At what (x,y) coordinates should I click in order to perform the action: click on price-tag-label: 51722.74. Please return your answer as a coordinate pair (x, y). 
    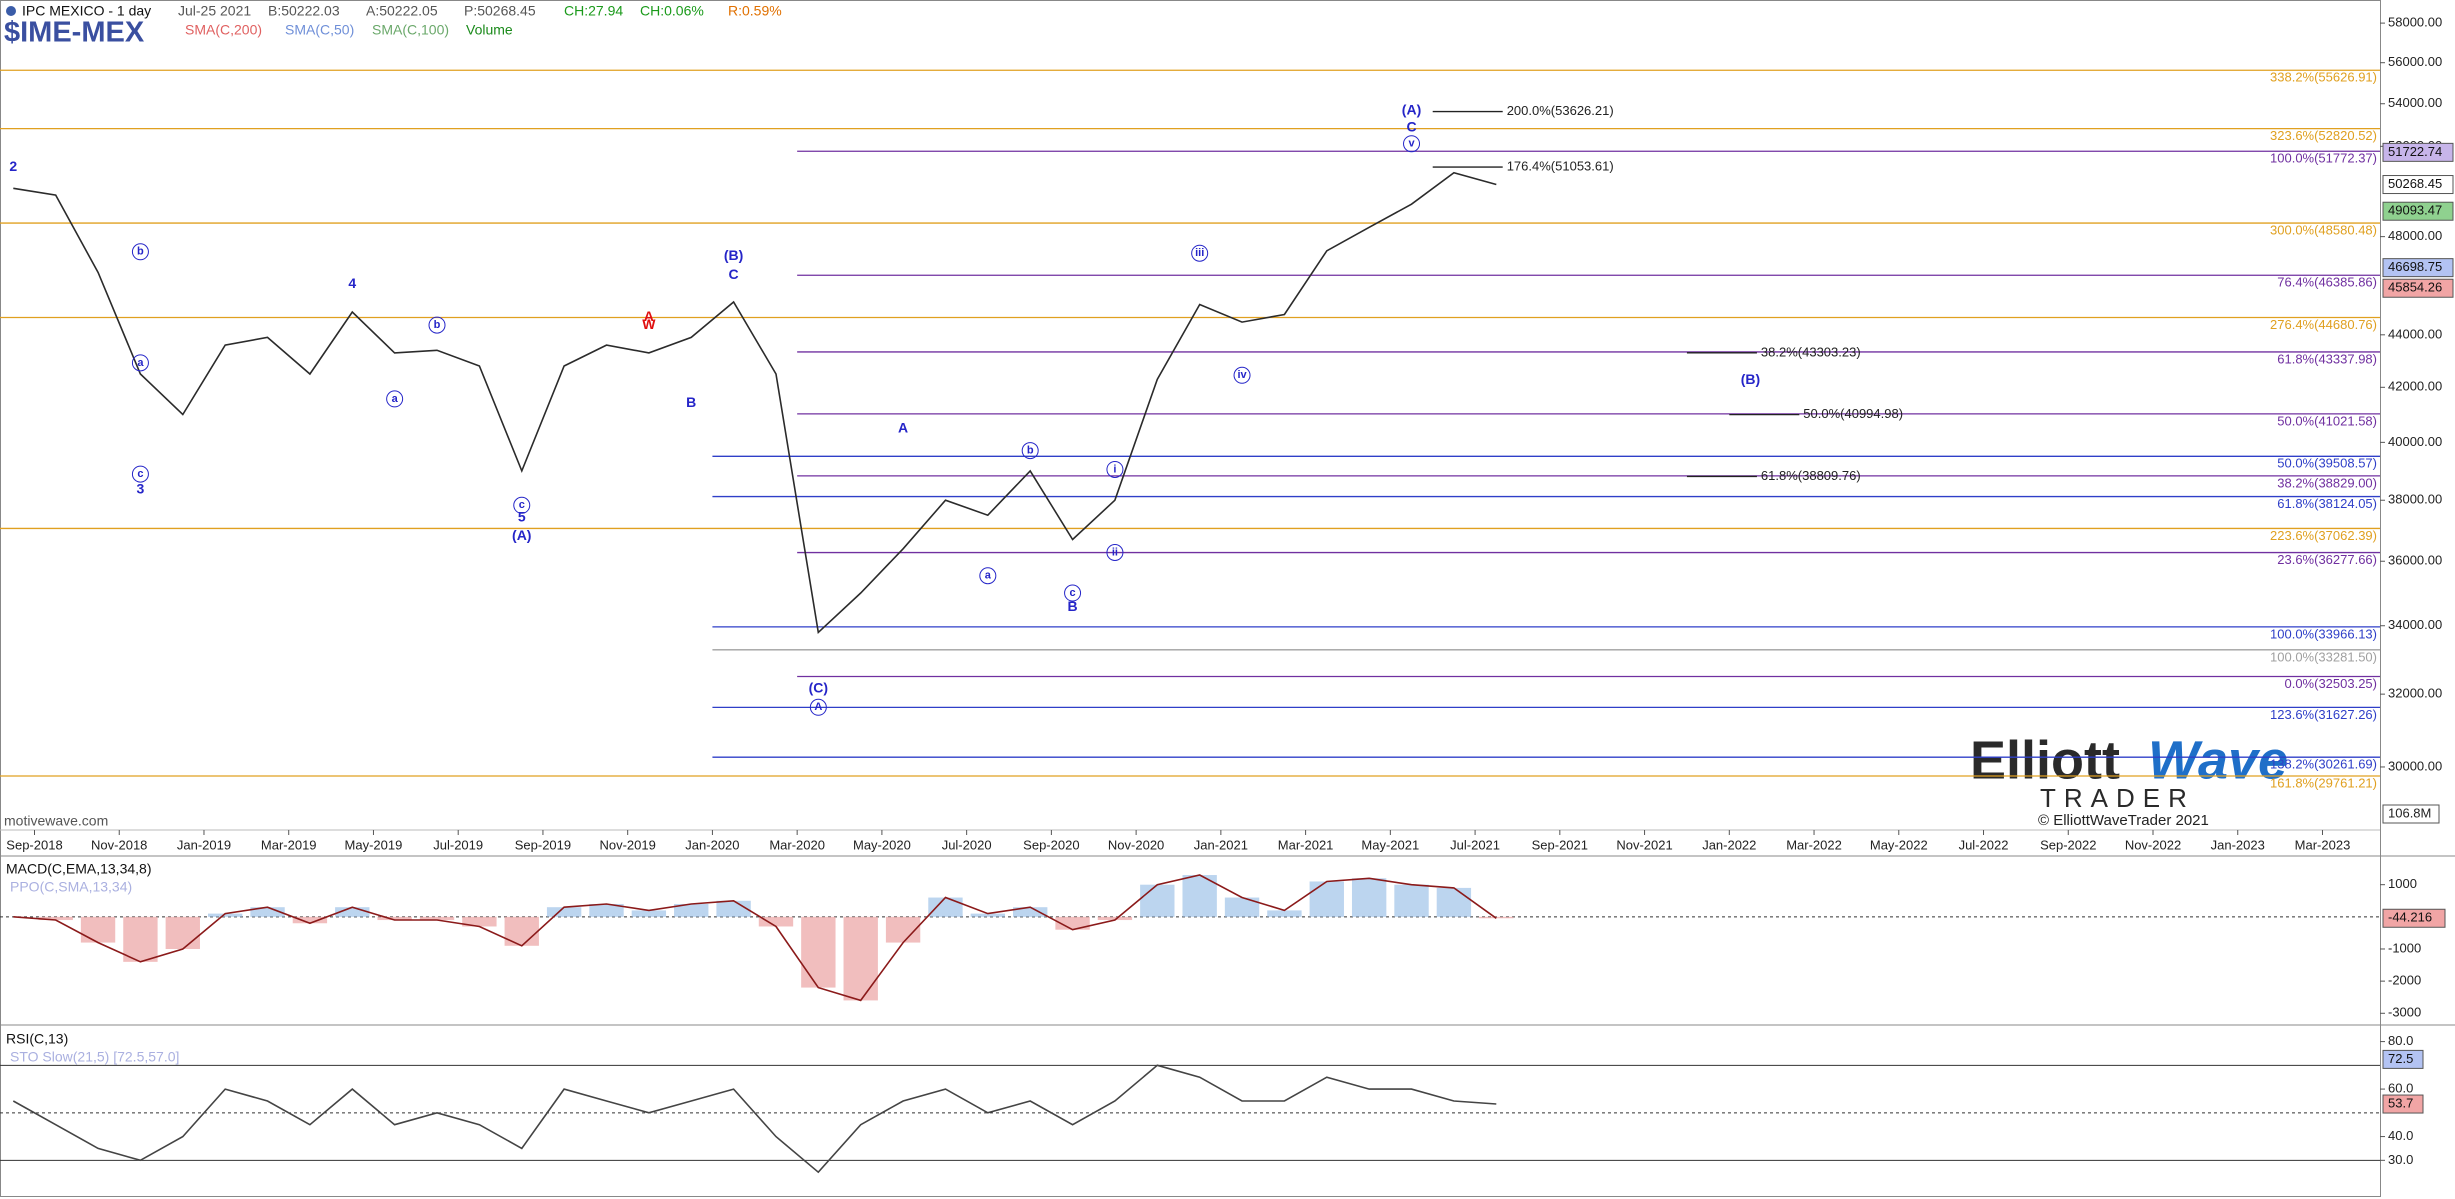
    Looking at the image, I should click on (2415, 151).